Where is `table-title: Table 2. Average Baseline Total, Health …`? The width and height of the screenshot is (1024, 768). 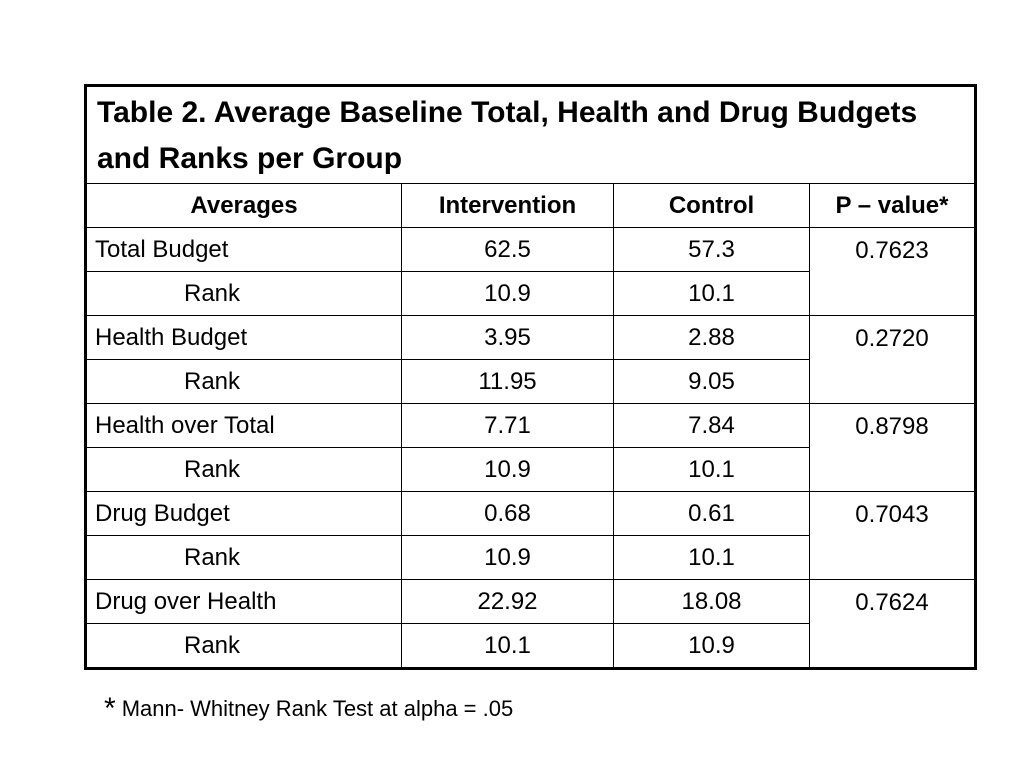 table-title: Table 2. Average Baseline Total, Health … is located at coordinates (530, 134).